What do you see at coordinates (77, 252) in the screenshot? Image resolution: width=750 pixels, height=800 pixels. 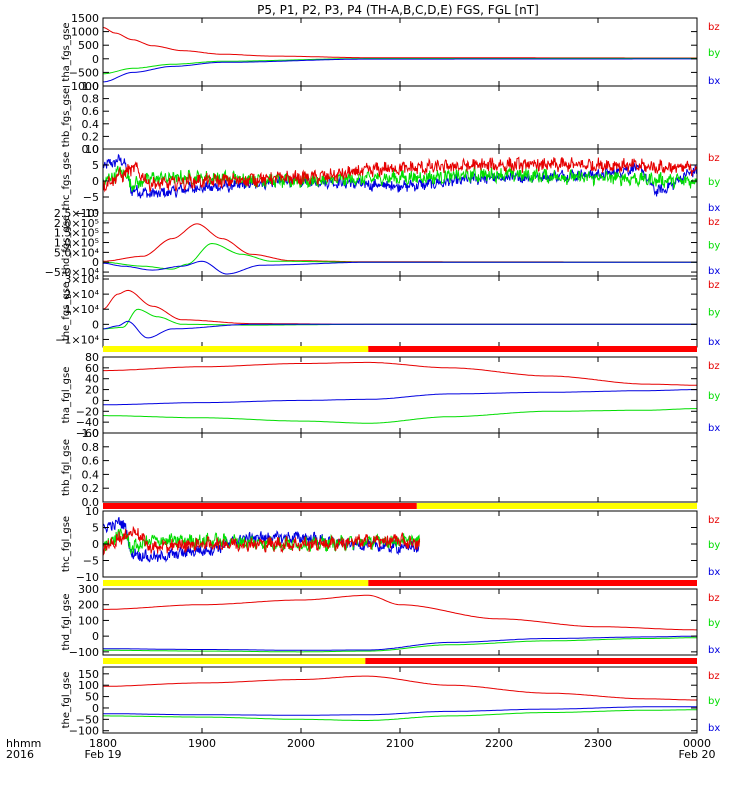 I see `y-tick-label: 5.0×10⁴` at bounding box center [77, 252].